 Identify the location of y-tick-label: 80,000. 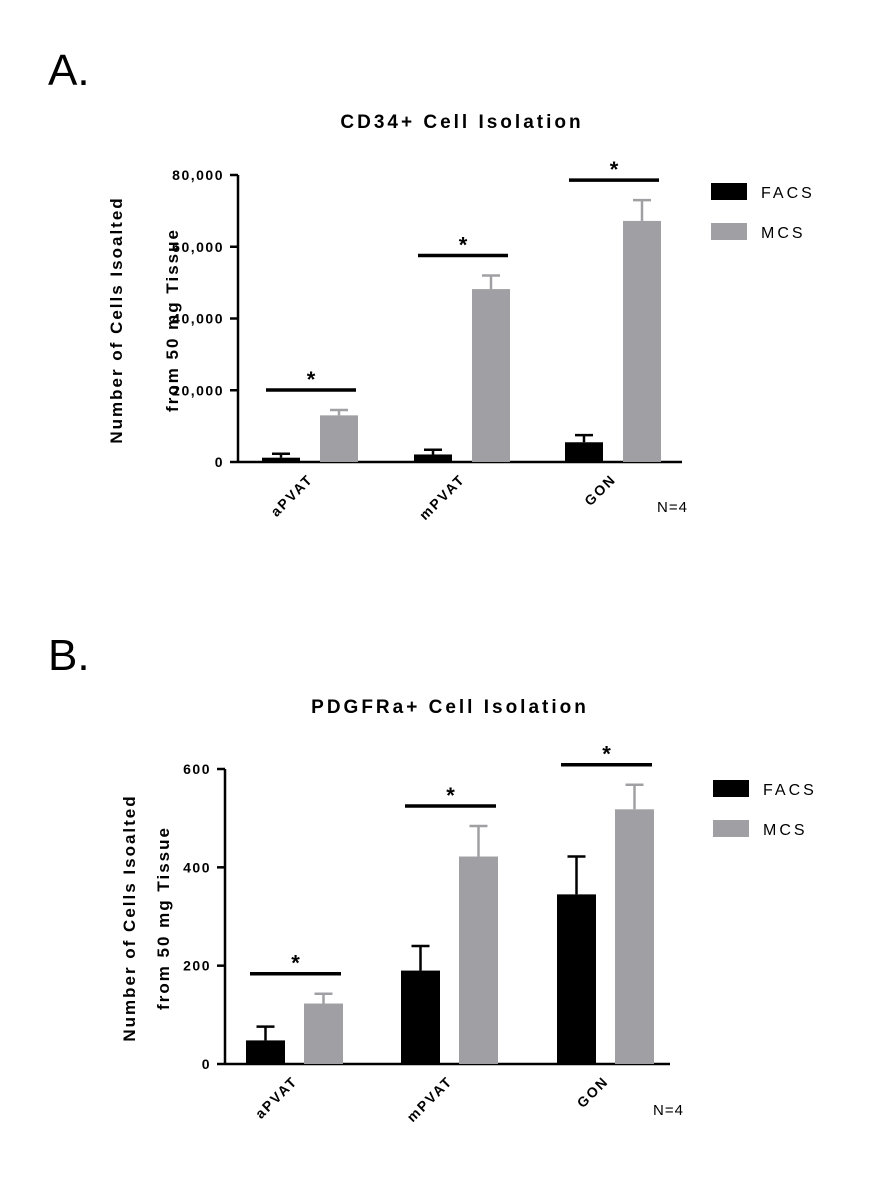
(198, 175).